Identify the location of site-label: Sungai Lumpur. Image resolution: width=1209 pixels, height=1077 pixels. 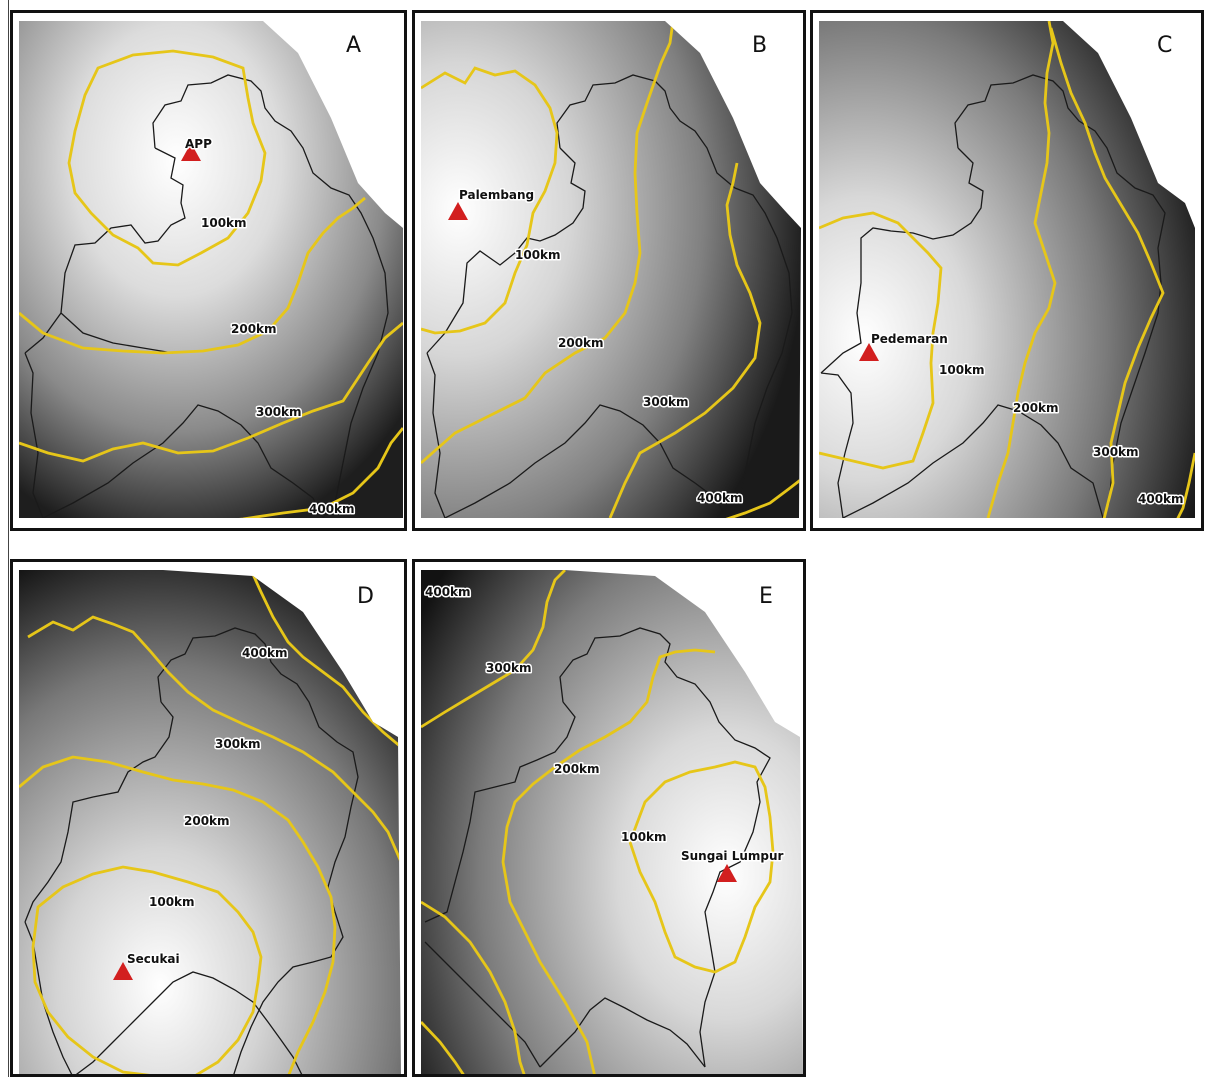
(732, 856).